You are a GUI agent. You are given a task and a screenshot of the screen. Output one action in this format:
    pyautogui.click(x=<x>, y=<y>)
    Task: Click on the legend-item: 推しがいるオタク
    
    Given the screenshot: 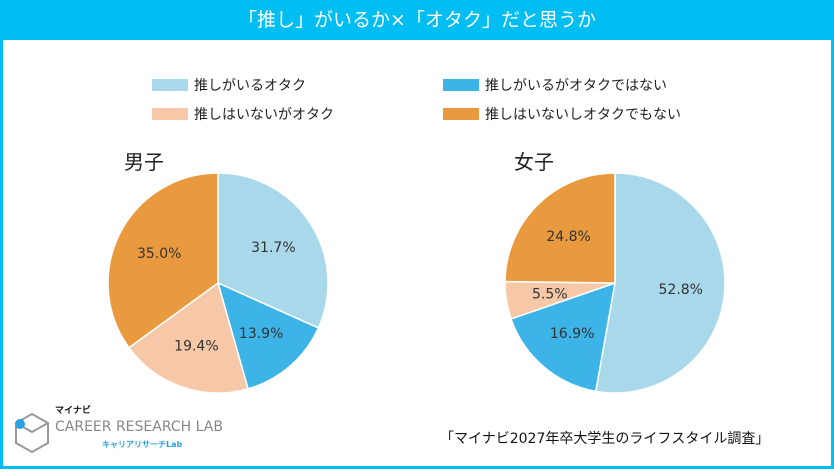 What is the action you would take?
    pyautogui.click(x=229, y=85)
    